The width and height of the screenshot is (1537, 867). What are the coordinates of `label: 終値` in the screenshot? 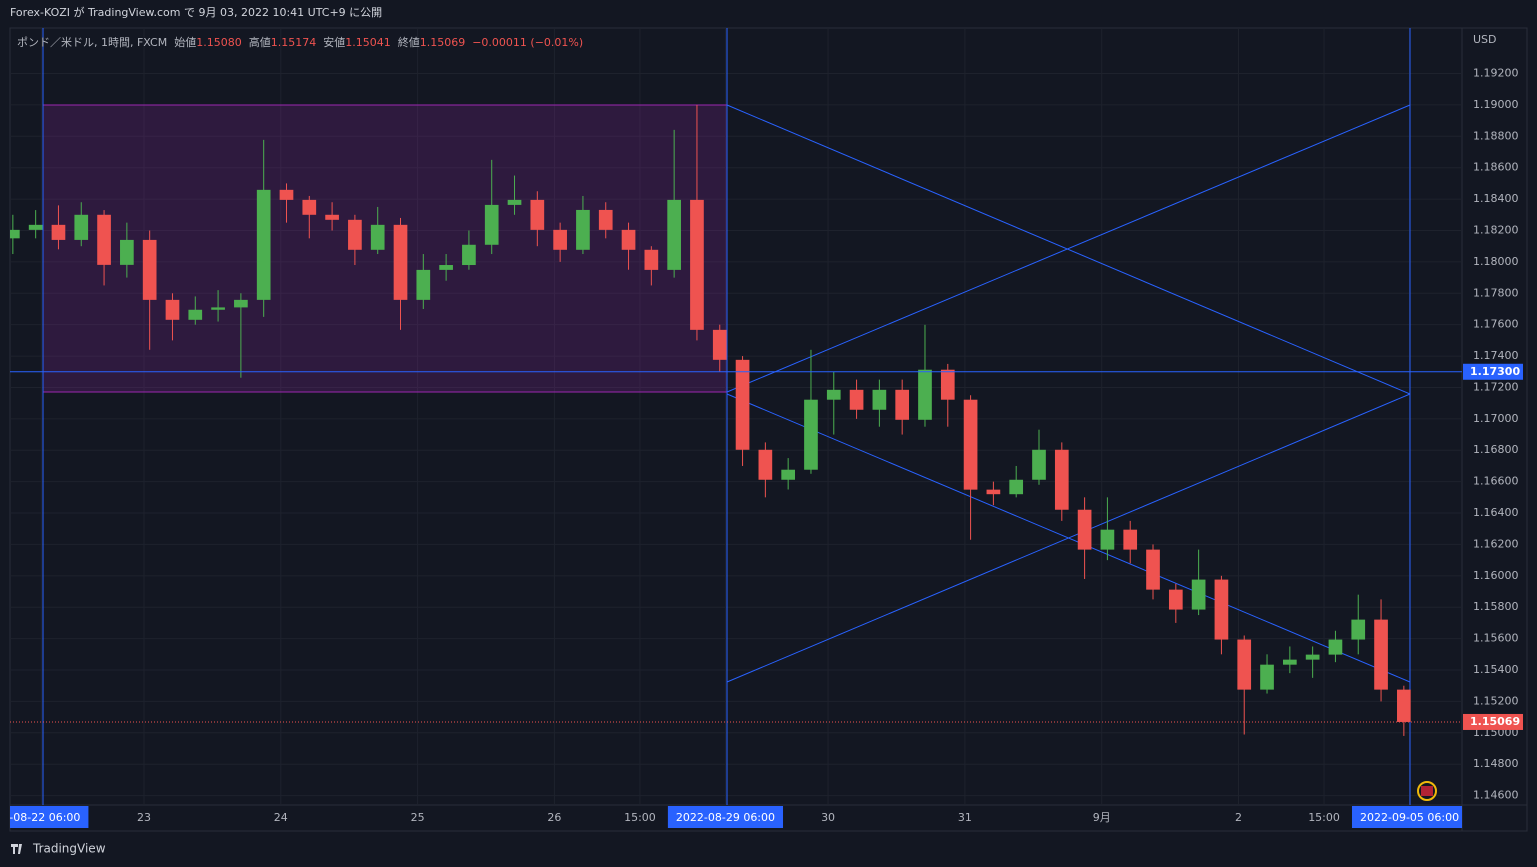 It's located at (408, 42).